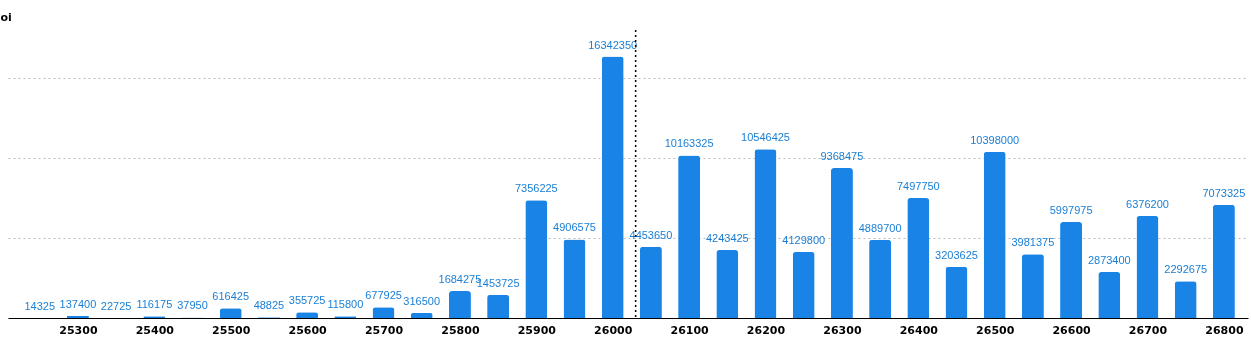 This screenshot has width=1251, height=341. What do you see at coordinates (919, 330) in the screenshot?
I see `x-tick-label: 26400` at bounding box center [919, 330].